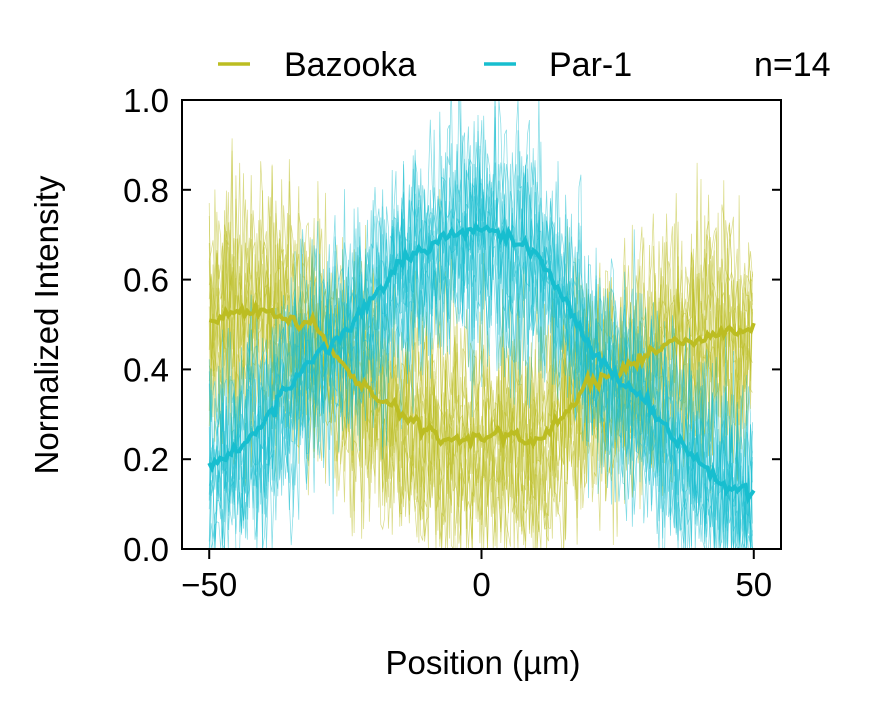 The width and height of the screenshot is (894, 716). Describe the element at coordinates (753, 584) in the screenshot. I see `x-tick-label: 50` at that location.